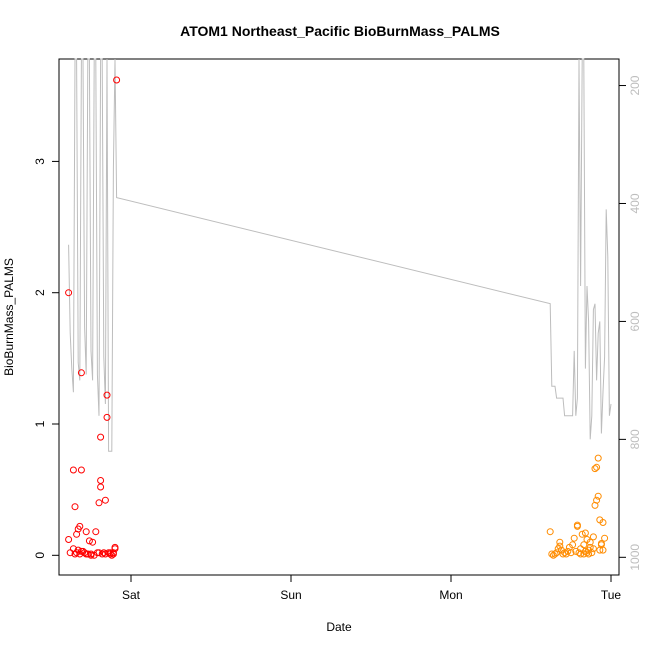  What do you see at coordinates (131, 595) in the screenshot?
I see `x-tick-label-0: Sat` at bounding box center [131, 595].